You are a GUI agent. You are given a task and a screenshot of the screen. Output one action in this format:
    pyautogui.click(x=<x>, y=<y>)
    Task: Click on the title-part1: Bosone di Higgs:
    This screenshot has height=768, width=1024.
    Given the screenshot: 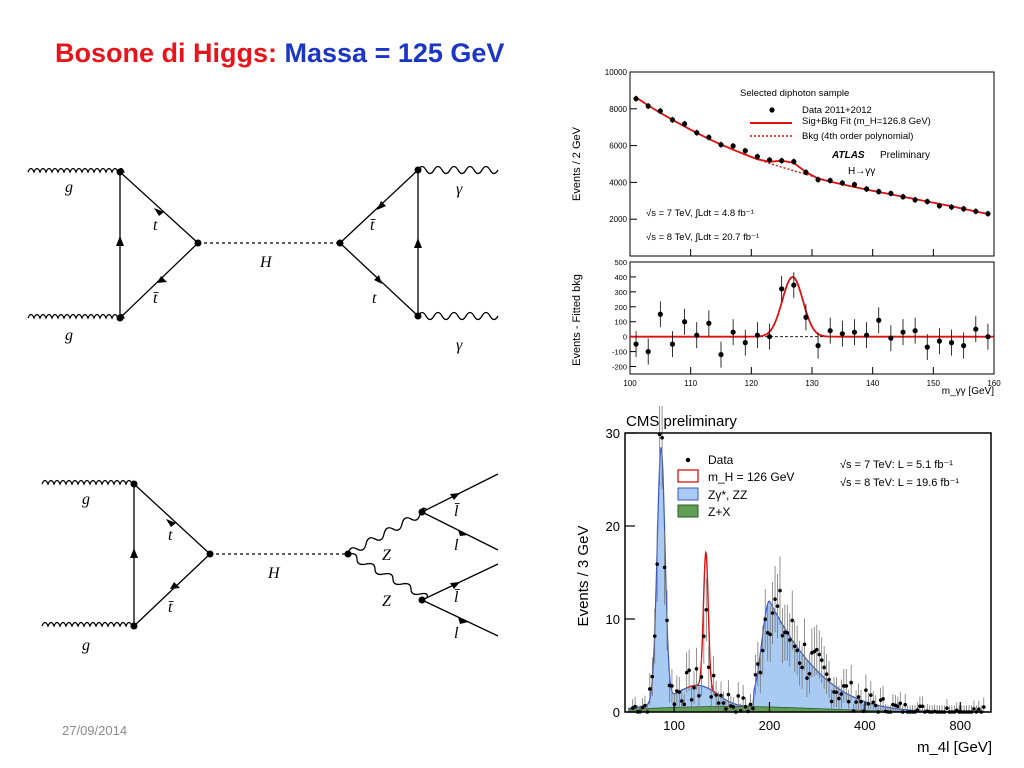 What is the action you would take?
    pyautogui.click(x=166, y=53)
    